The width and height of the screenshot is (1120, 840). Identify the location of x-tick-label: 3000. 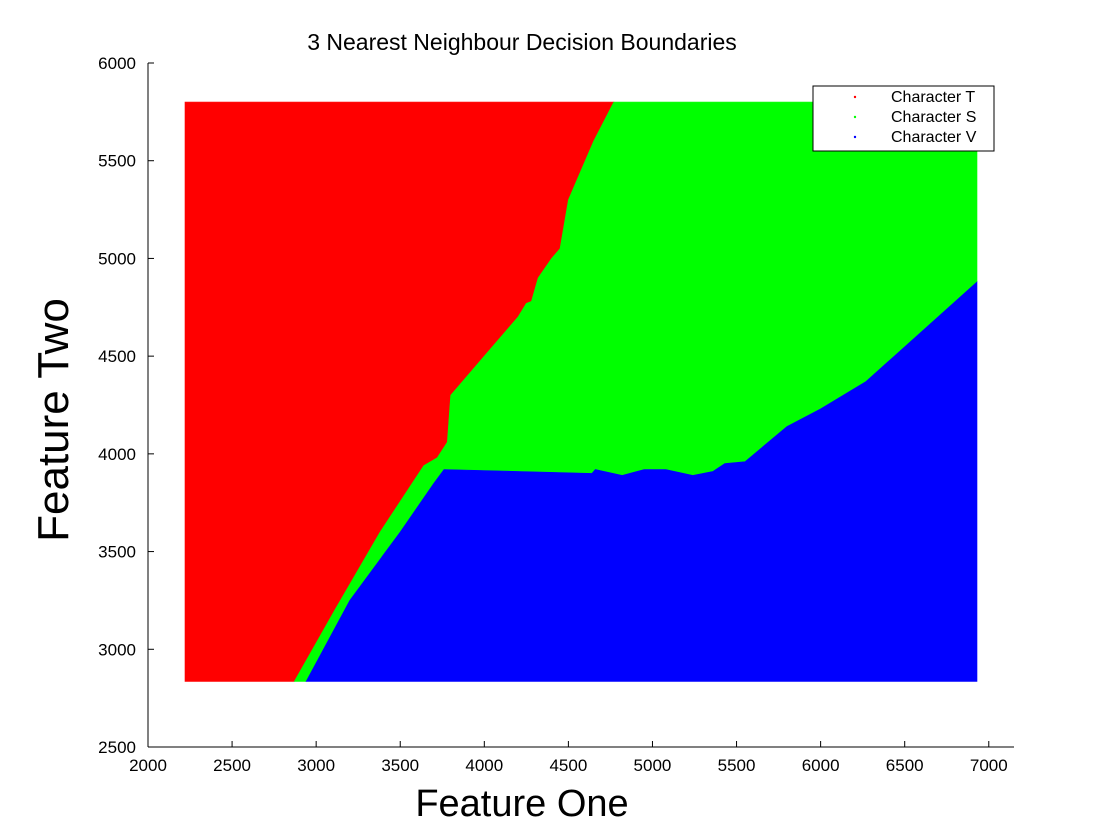
(316, 765).